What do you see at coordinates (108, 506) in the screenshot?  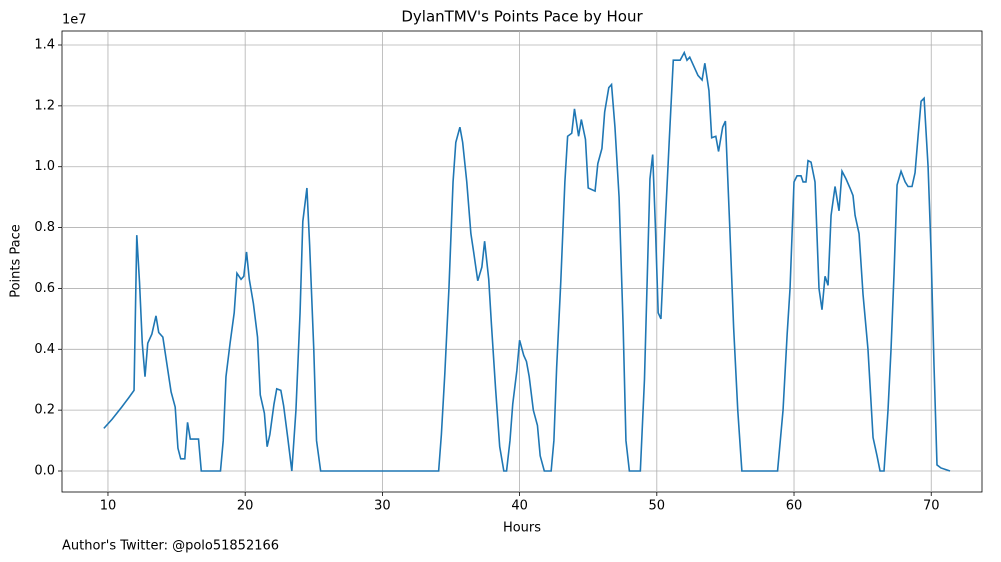 I see `x-tick-label: 10` at bounding box center [108, 506].